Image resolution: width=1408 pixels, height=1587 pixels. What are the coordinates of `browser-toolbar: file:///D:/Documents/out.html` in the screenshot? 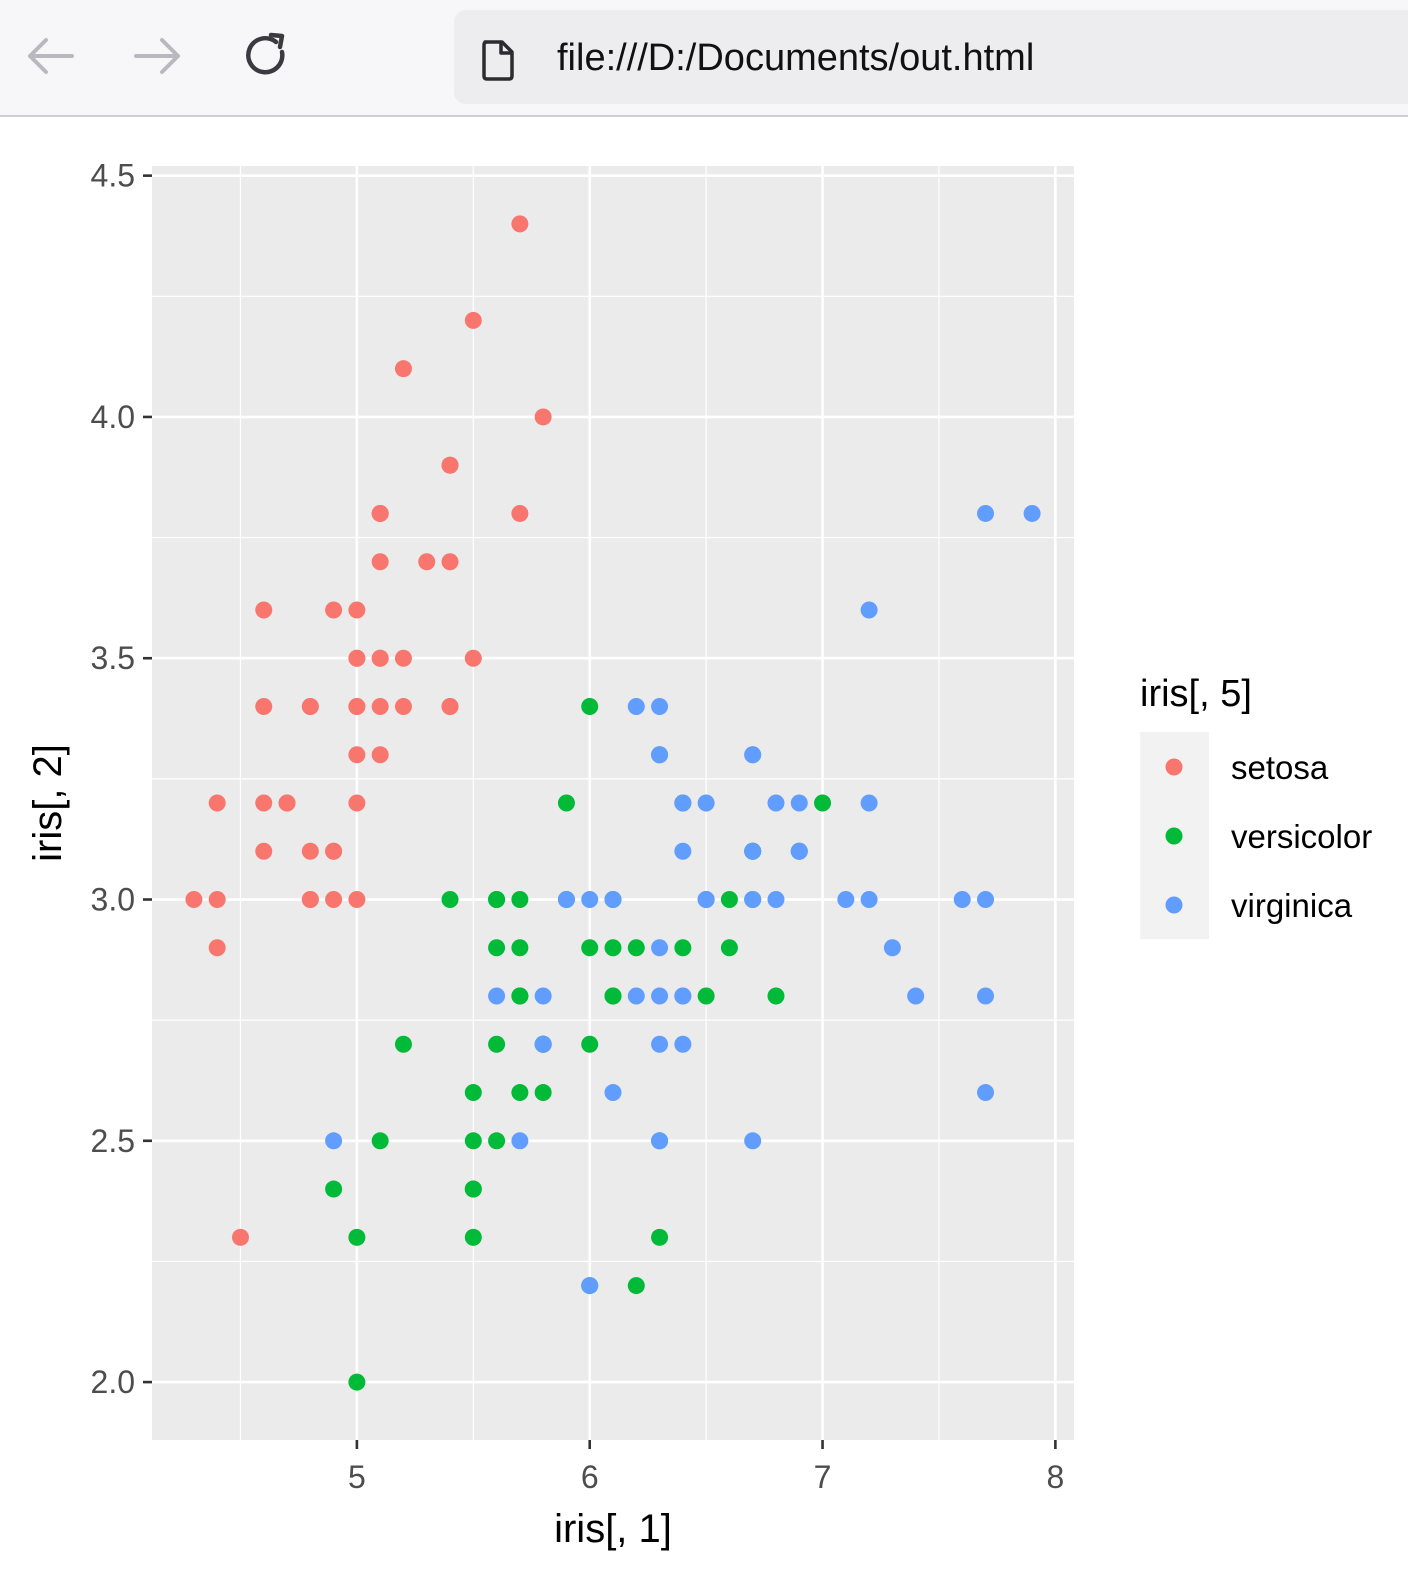 It's located at (704, 58).